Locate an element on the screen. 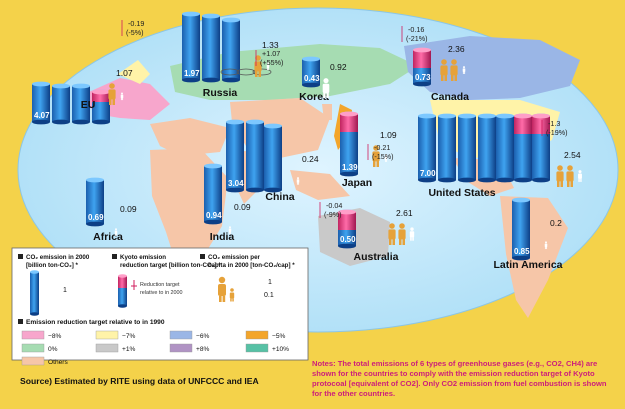 This screenshot has width=625, height=409. per-capita-value: 0.24 is located at coordinates (310, 159).